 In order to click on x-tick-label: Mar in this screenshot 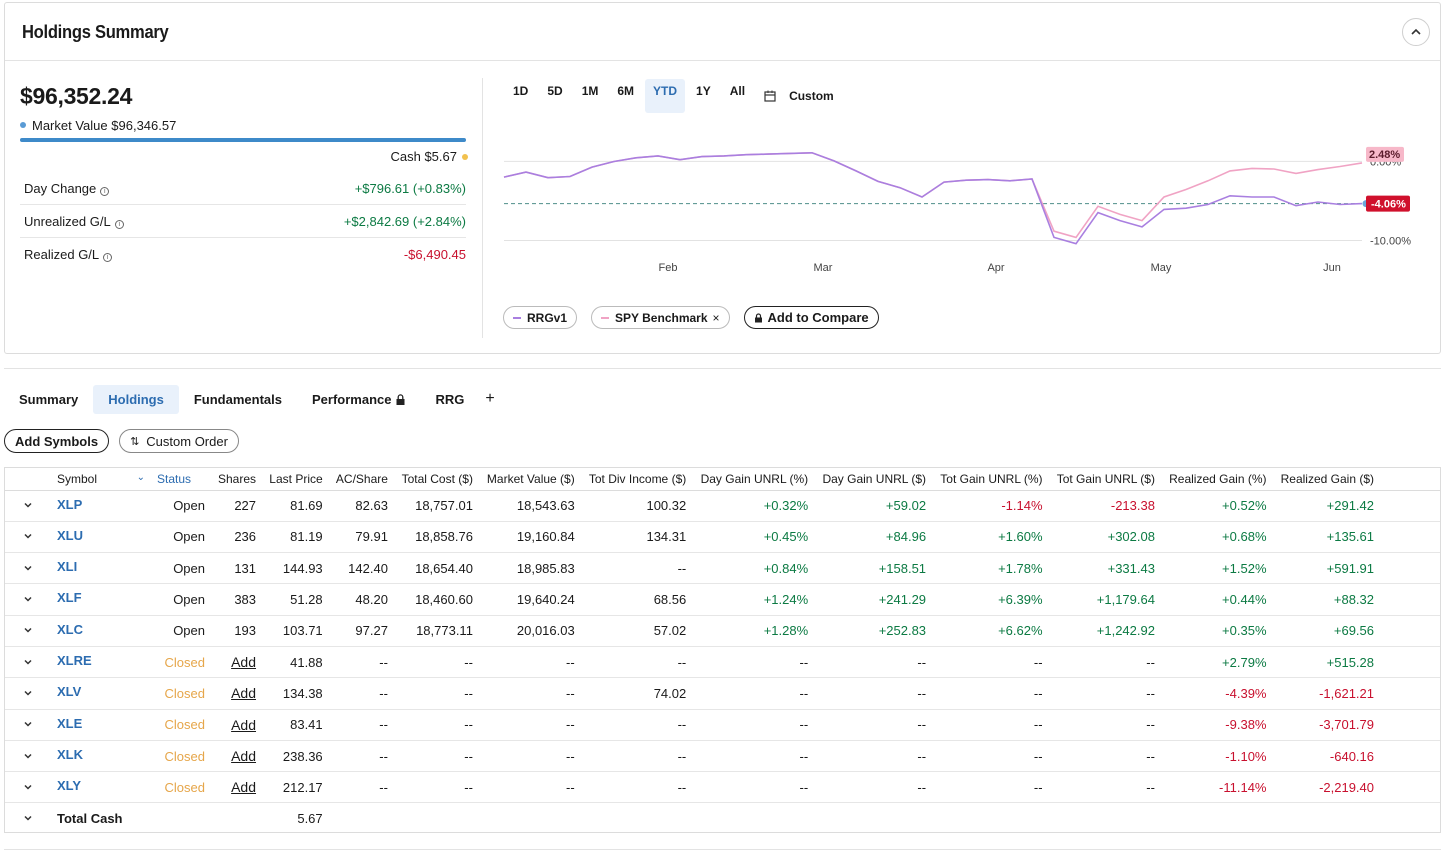, I will do `click(823, 268)`.